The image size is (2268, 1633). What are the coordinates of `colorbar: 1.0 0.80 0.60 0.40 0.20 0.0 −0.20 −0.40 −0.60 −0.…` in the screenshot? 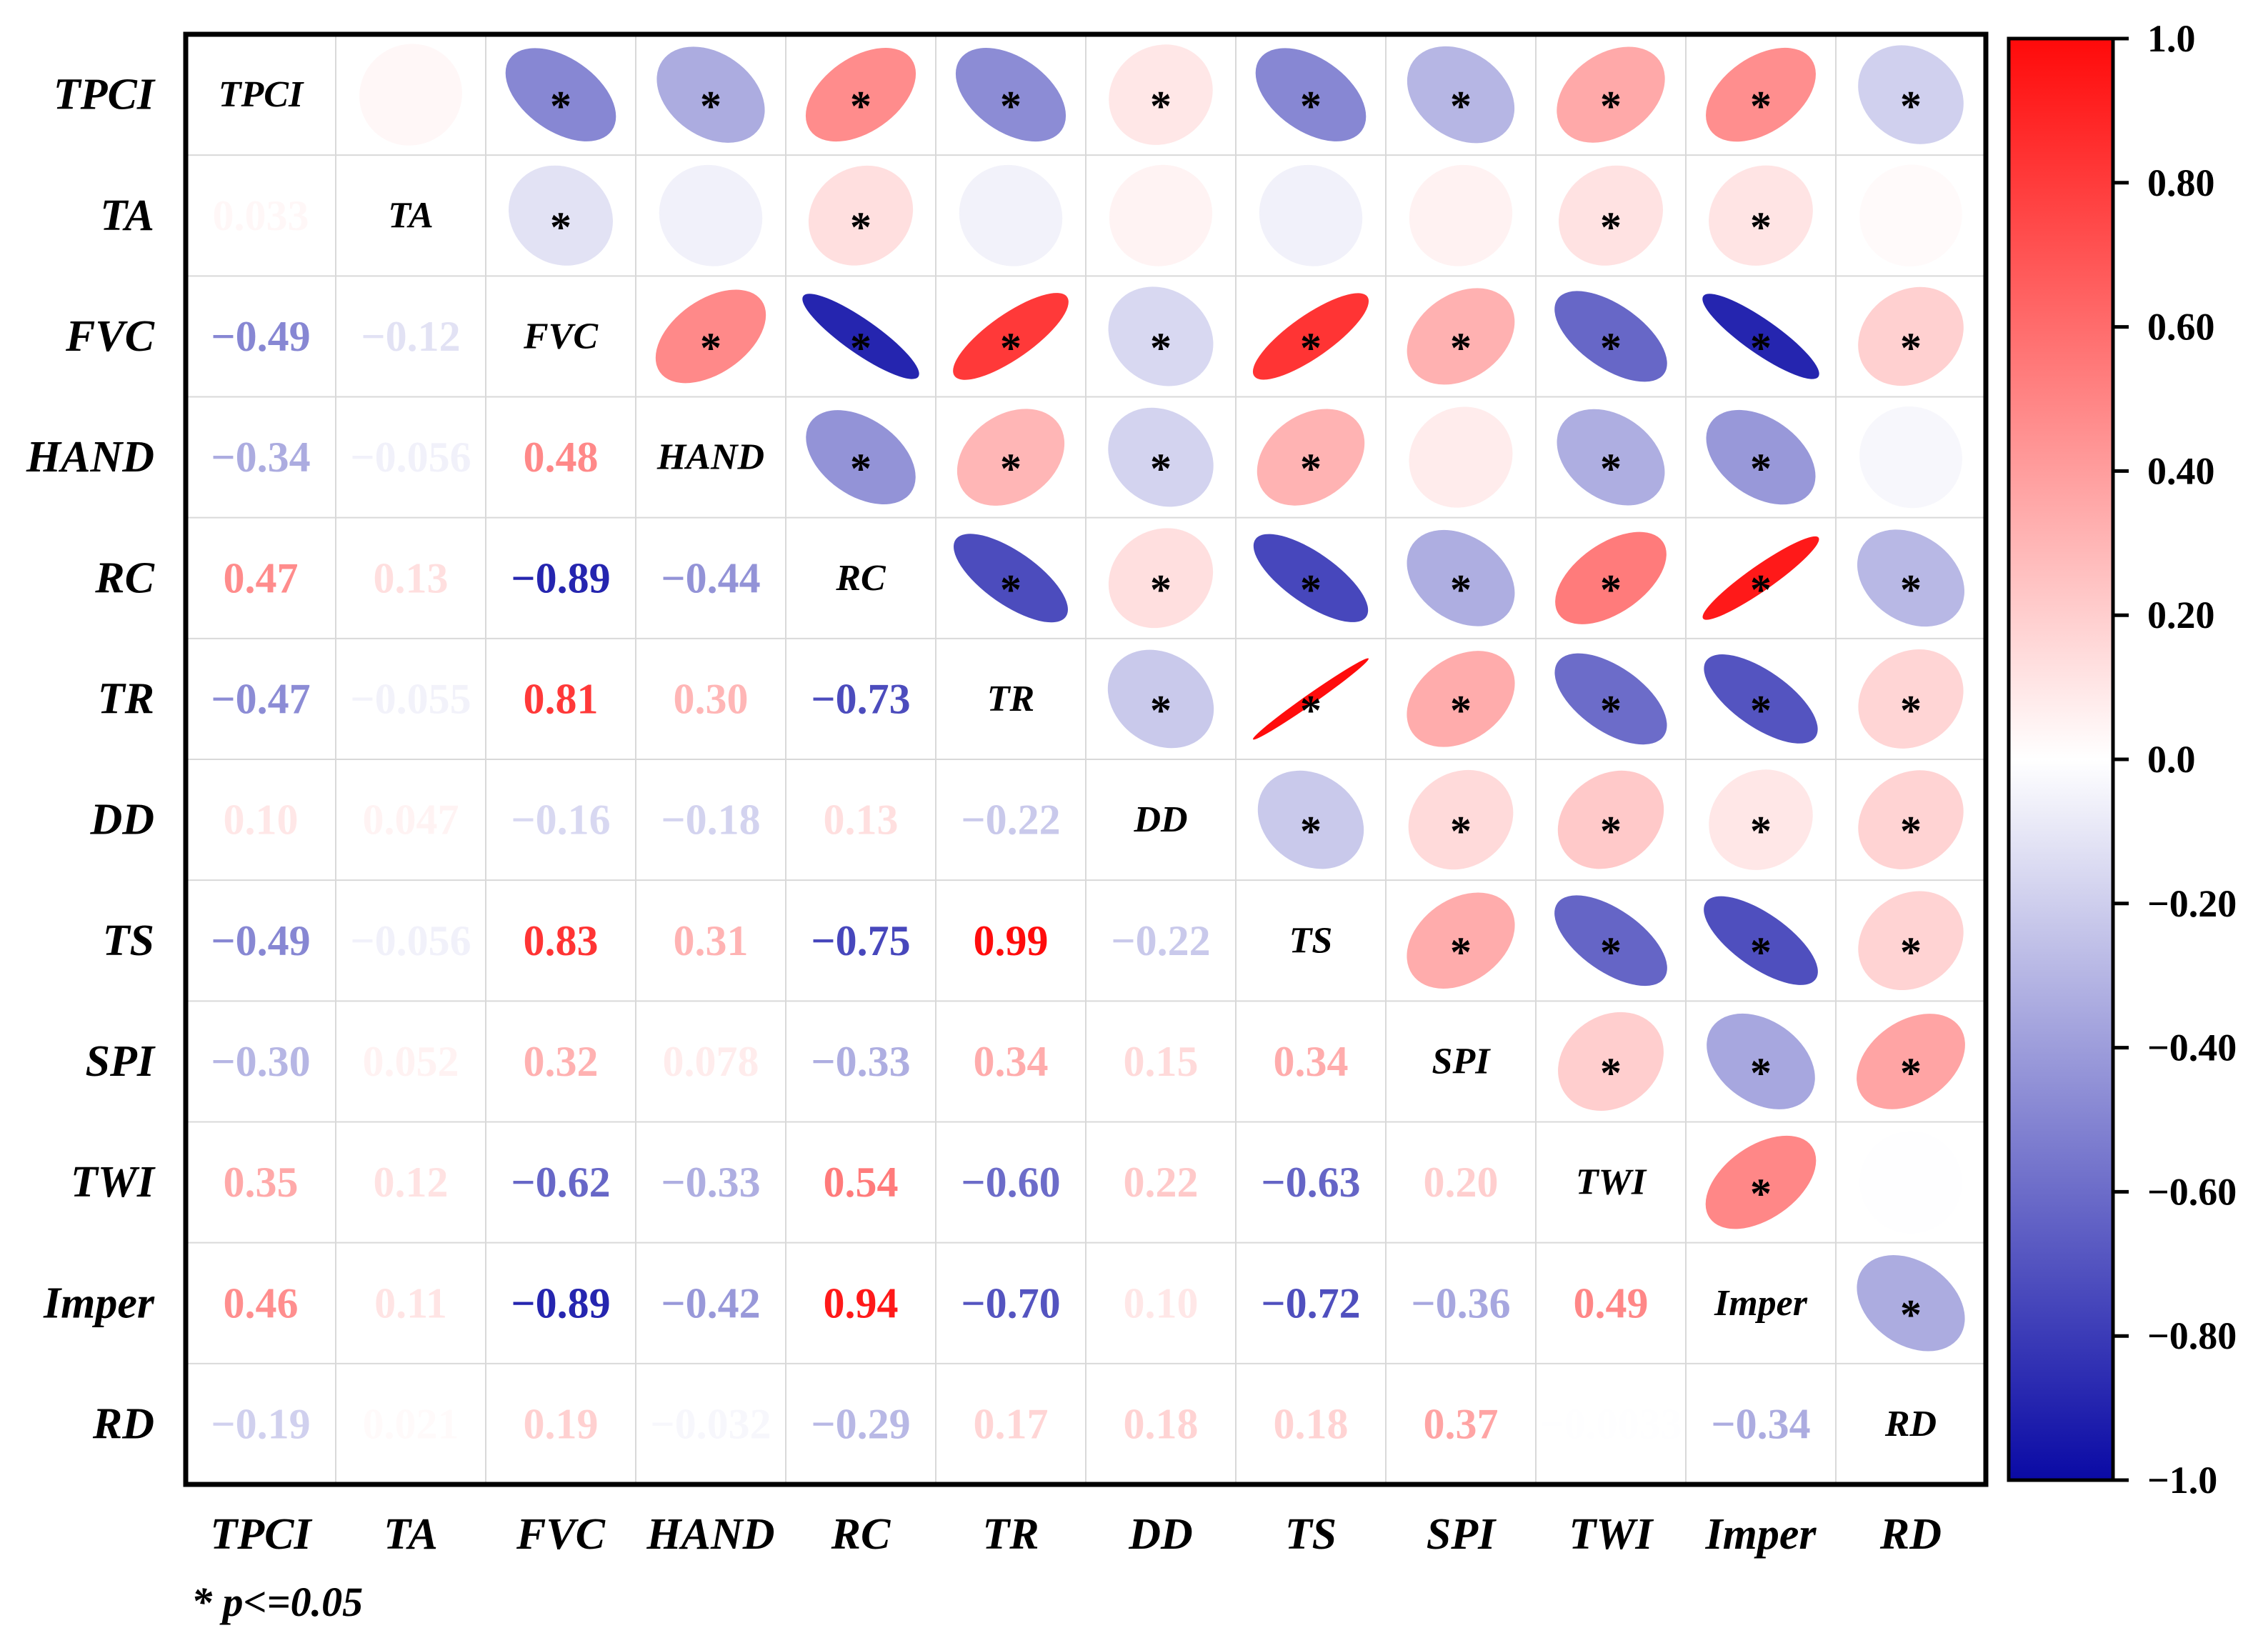 It's located at (2122, 759).